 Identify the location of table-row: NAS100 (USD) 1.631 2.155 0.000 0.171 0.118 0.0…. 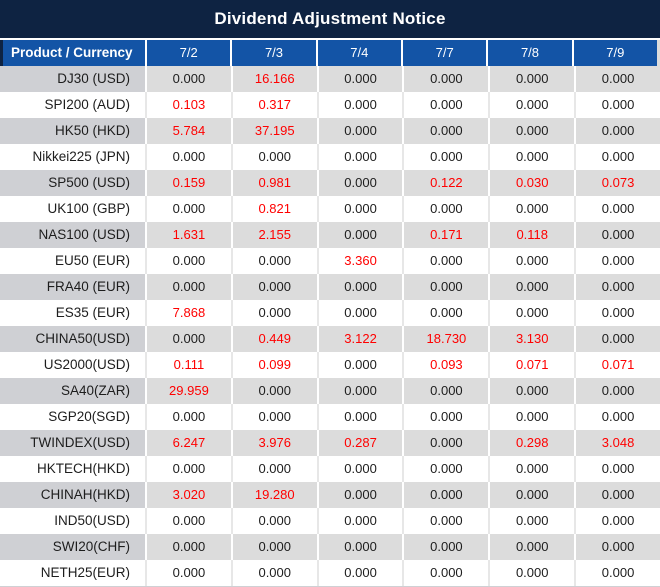
(330, 235).